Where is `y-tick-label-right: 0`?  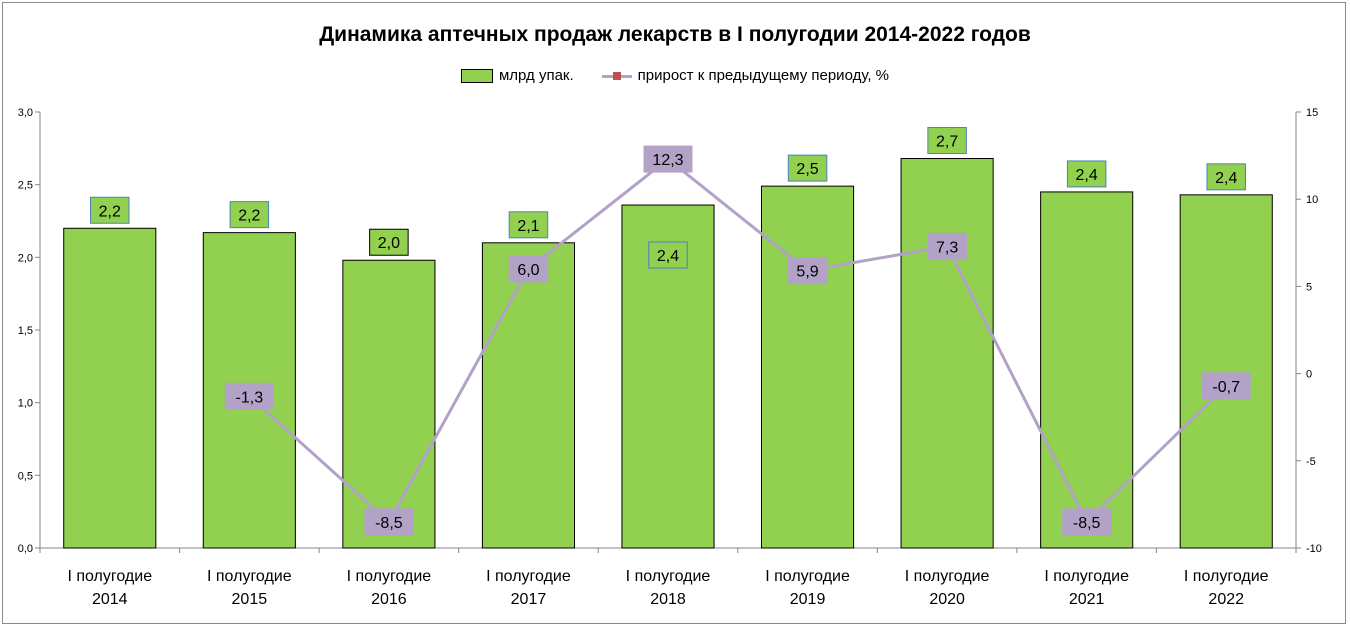 y-tick-label-right: 0 is located at coordinates (1309, 375).